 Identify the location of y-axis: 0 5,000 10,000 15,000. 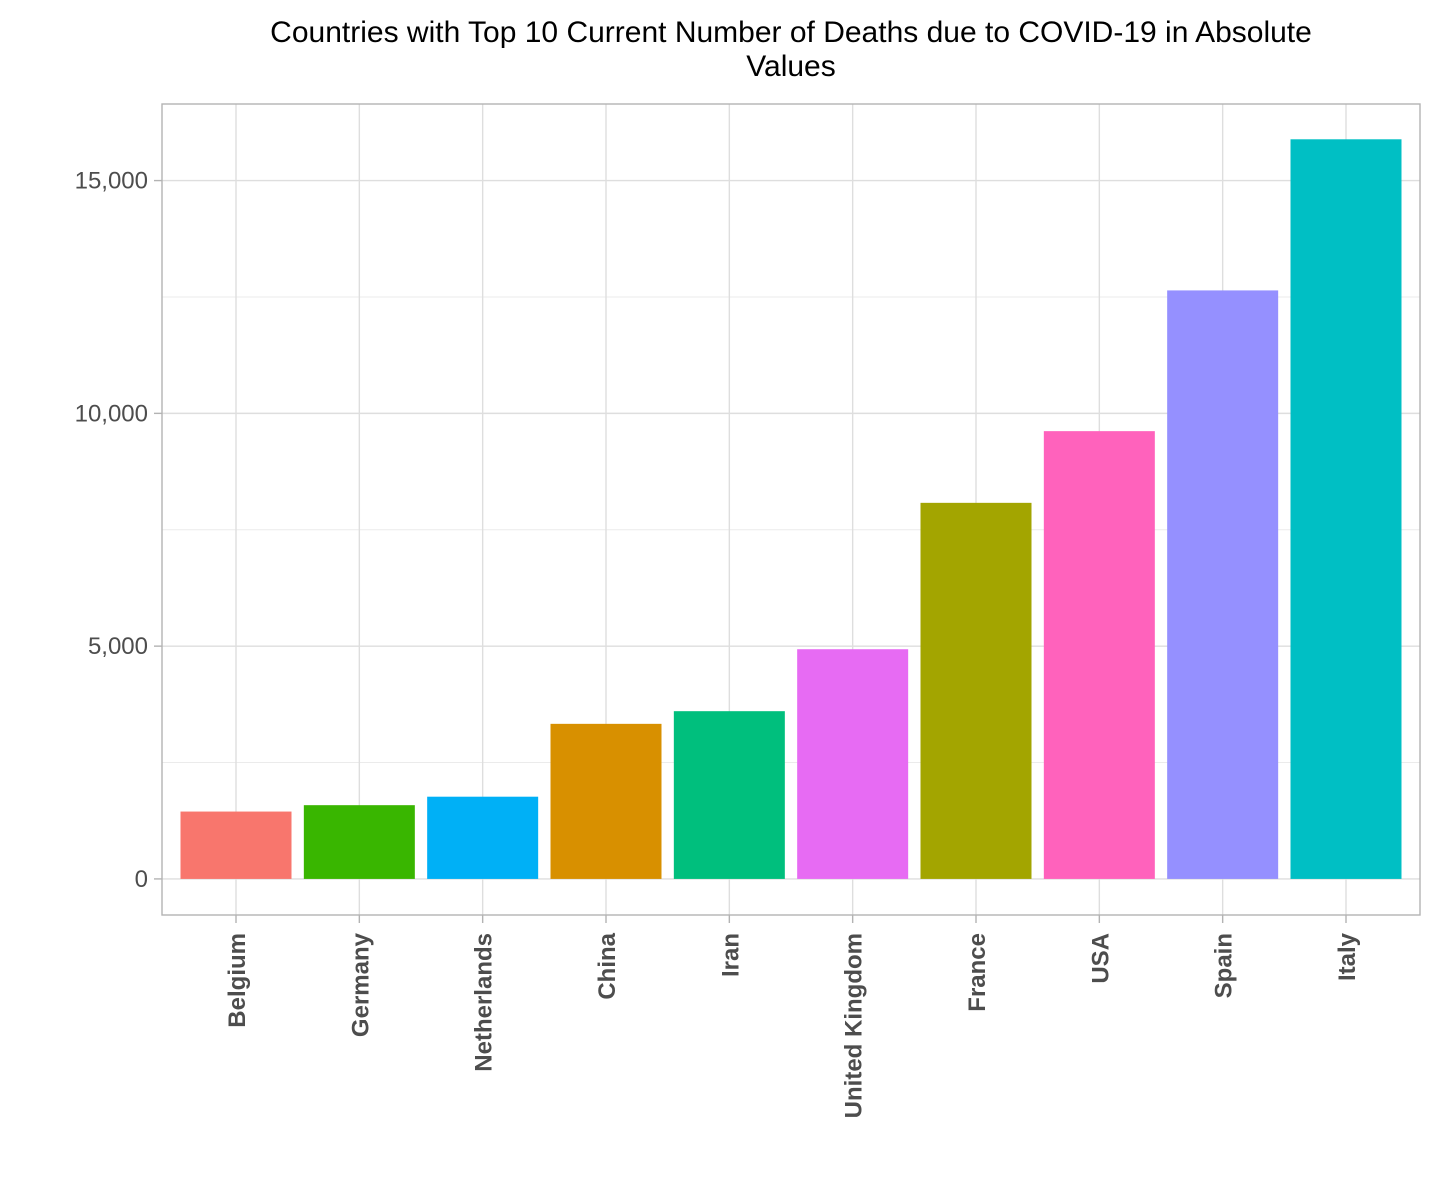
(118, 530).